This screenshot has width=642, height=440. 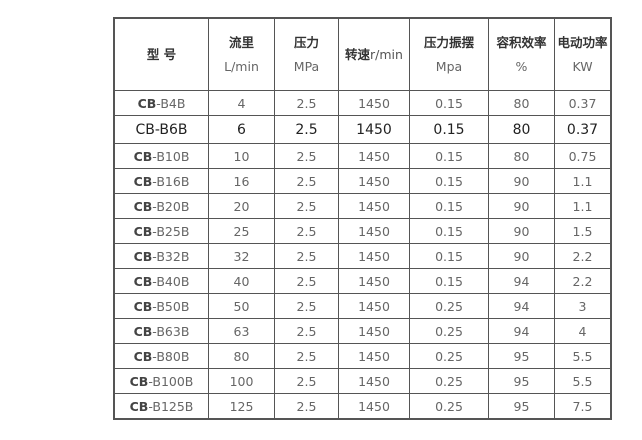 I want to click on cell-flow: 32, so click(x=241, y=256).